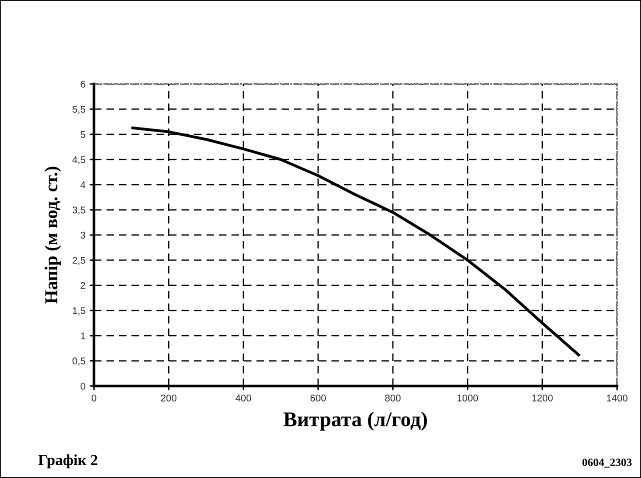 The width and height of the screenshot is (641, 478). I want to click on y-tick-label: 6, so click(83, 84).